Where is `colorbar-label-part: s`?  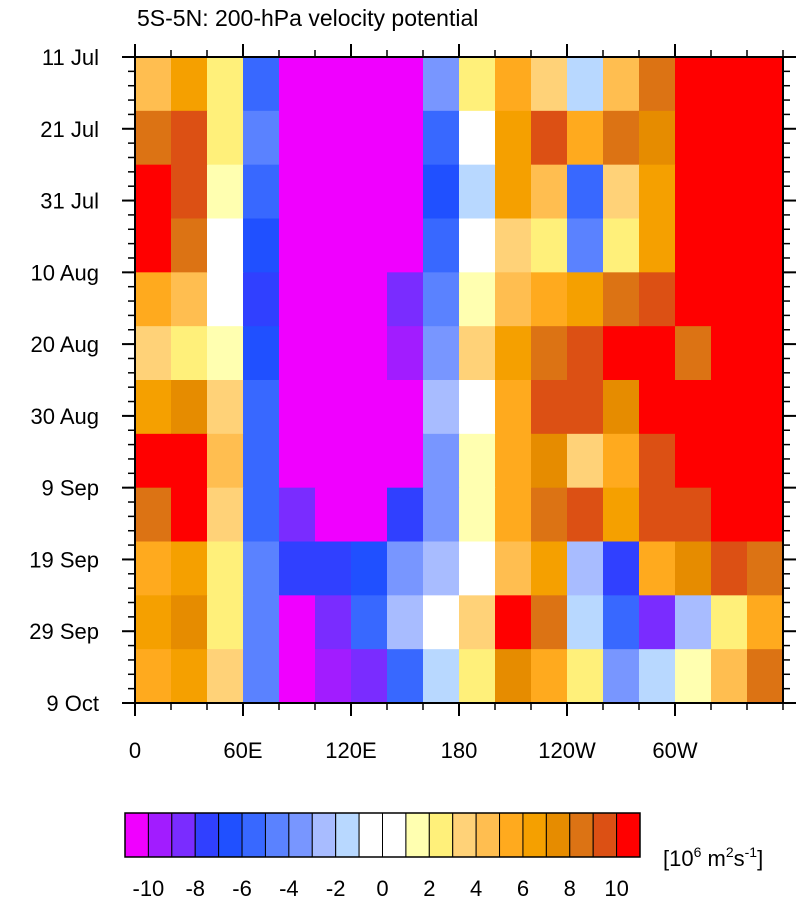 colorbar-label-part: s is located at coordinates (739, 858).